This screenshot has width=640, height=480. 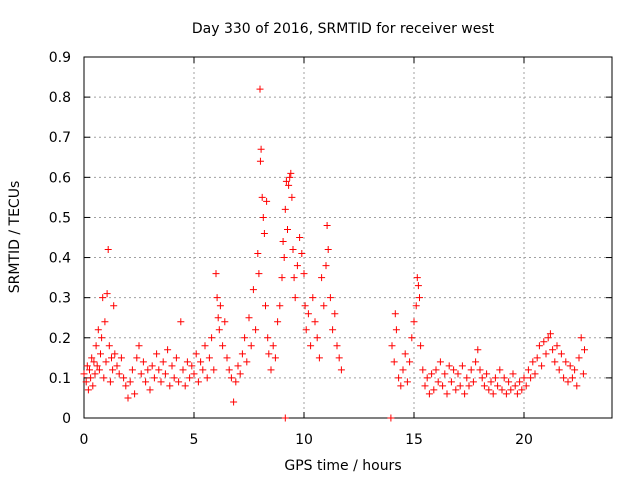 I want to click on x-tick-label: 10, so click(x=304, y=440).